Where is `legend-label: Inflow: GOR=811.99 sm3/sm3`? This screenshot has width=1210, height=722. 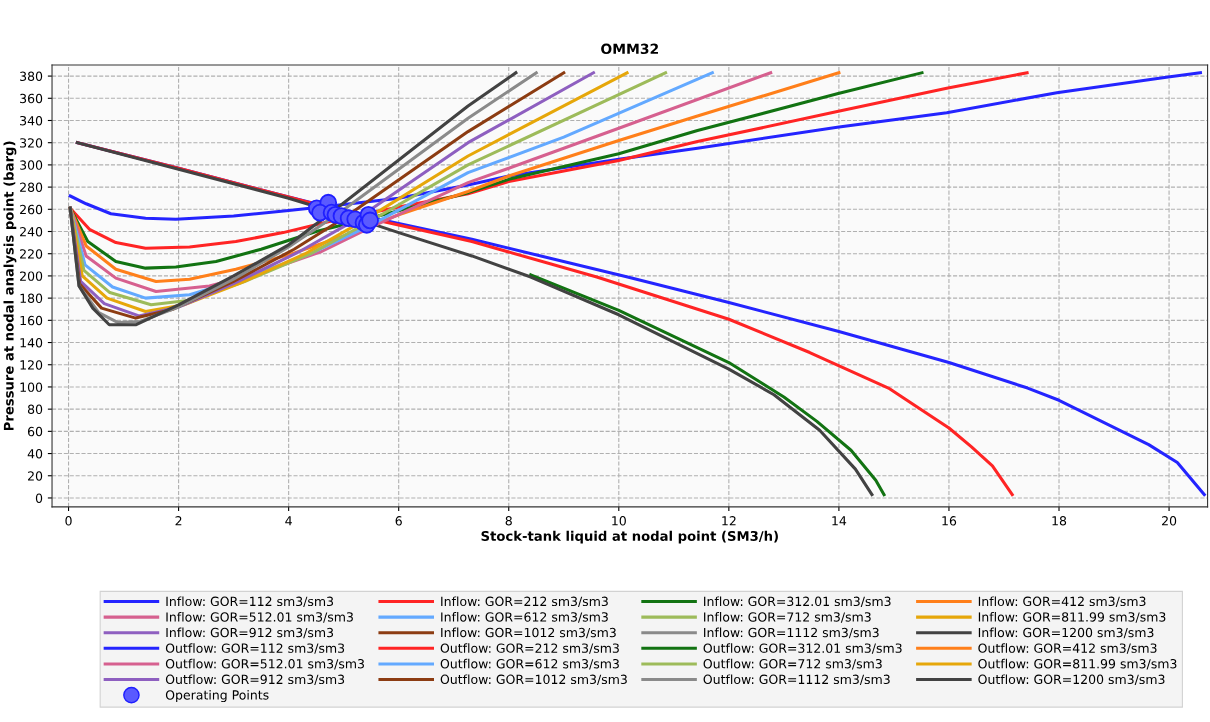
legend-label: Inflow: GOR=811.99 sm3/sm3 is located at coordinates (1072, 617).